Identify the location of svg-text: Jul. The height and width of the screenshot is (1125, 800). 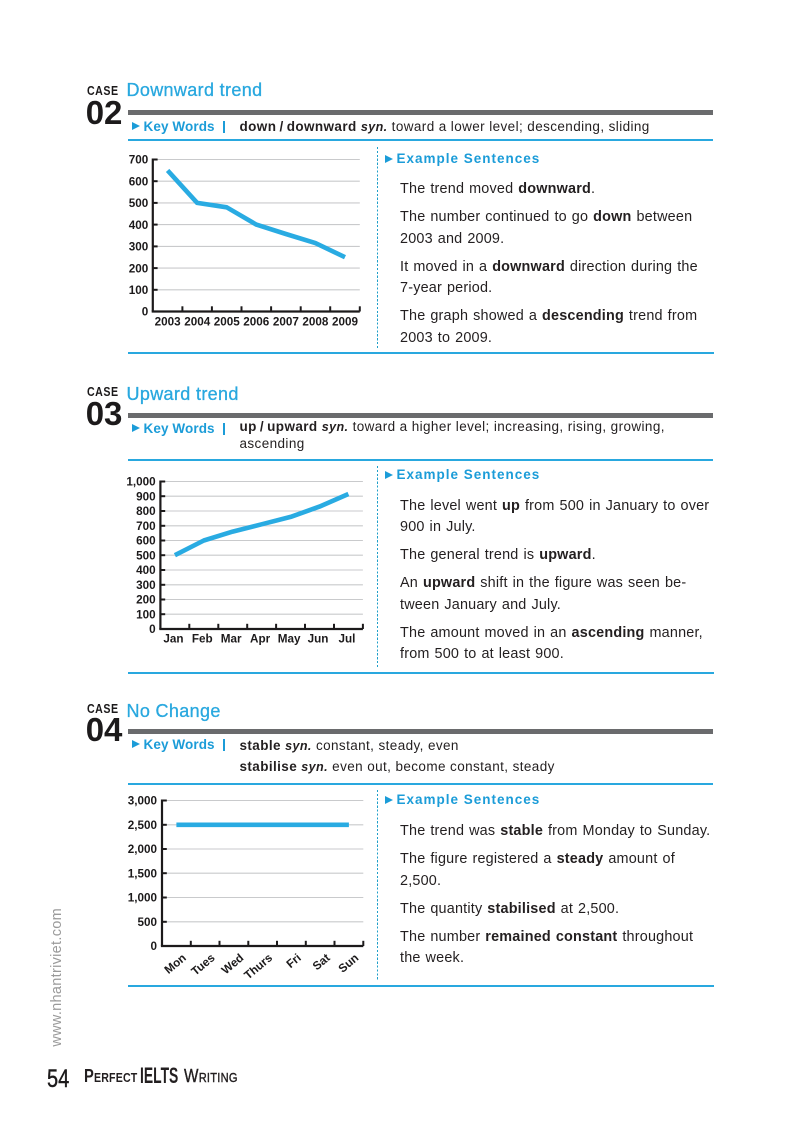
(346, 638).